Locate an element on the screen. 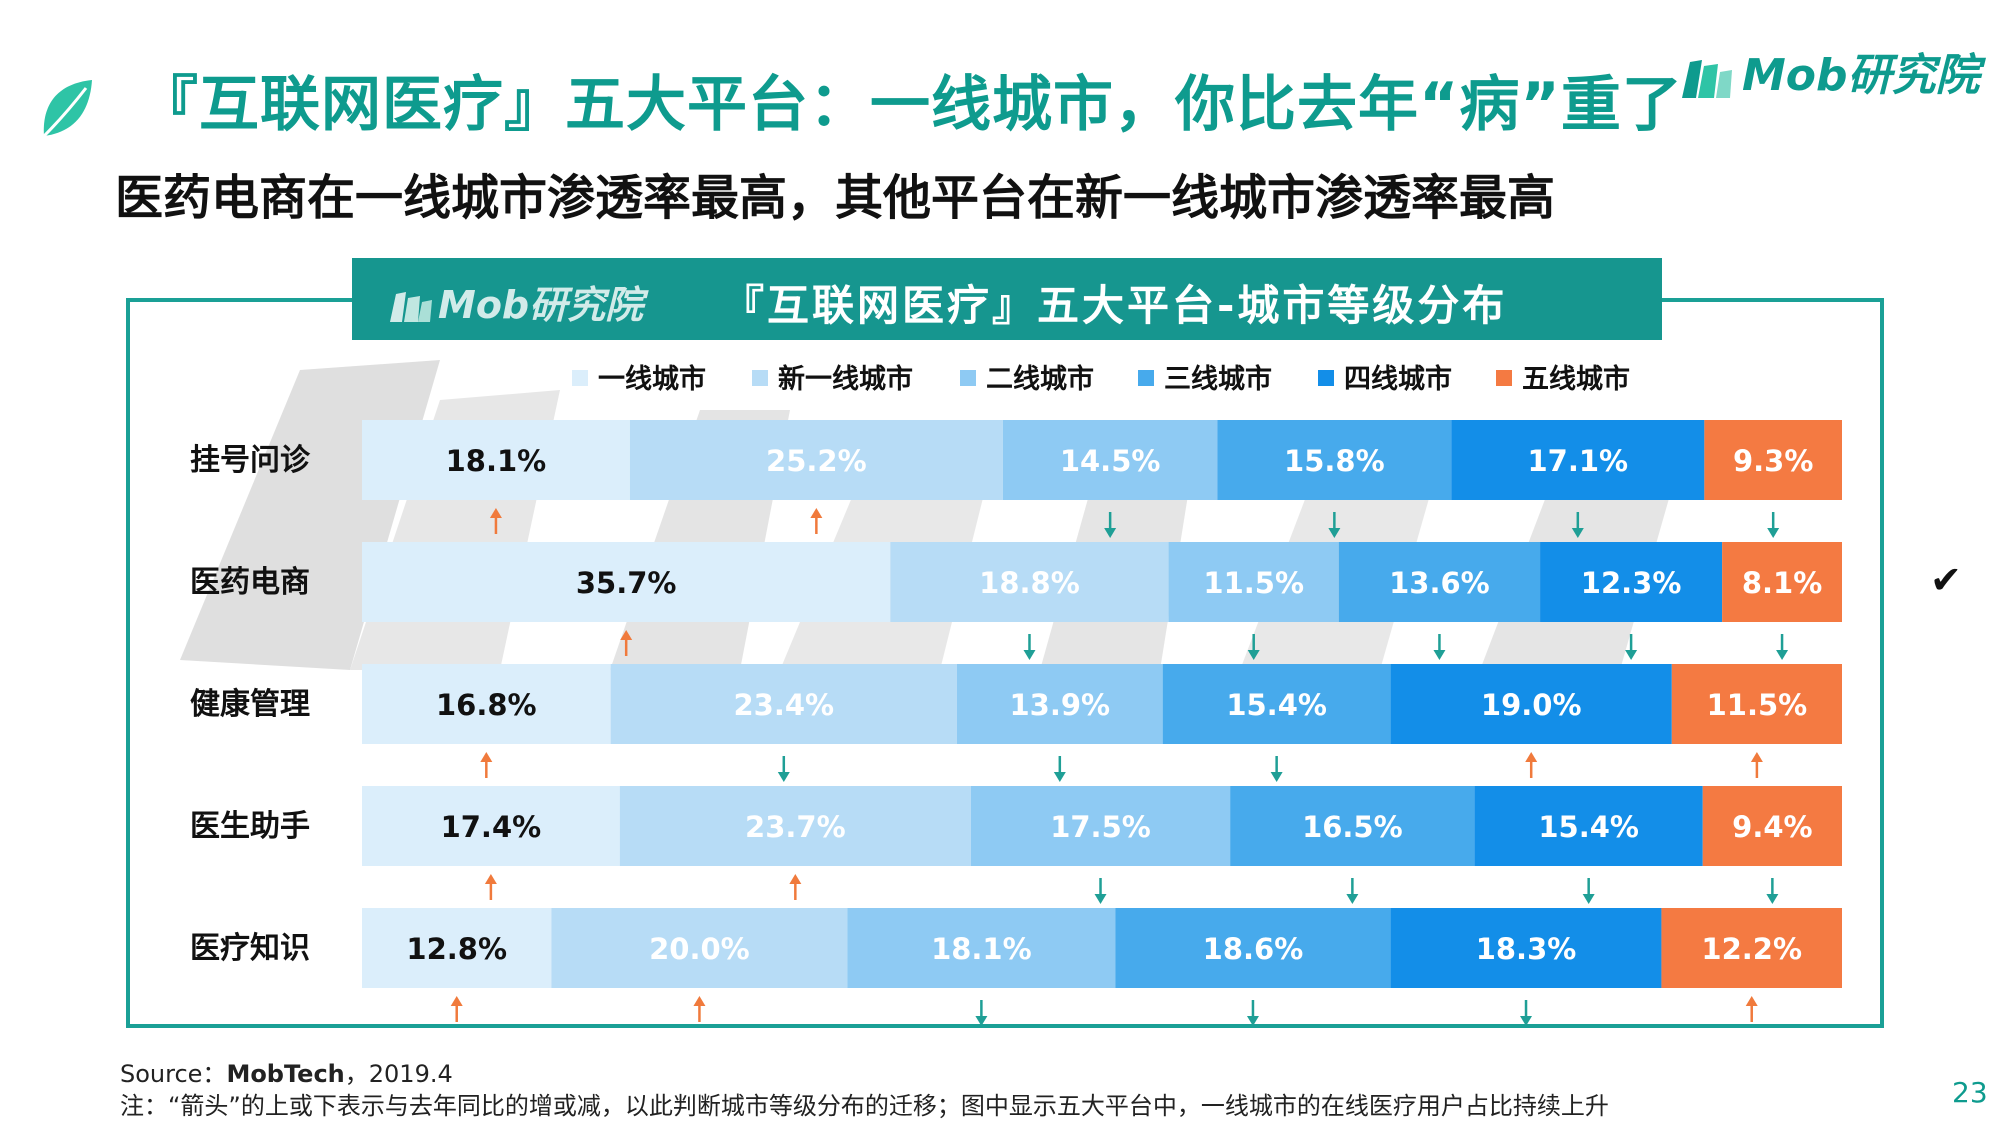  leaf-icon is located at coordinates (67, 109).